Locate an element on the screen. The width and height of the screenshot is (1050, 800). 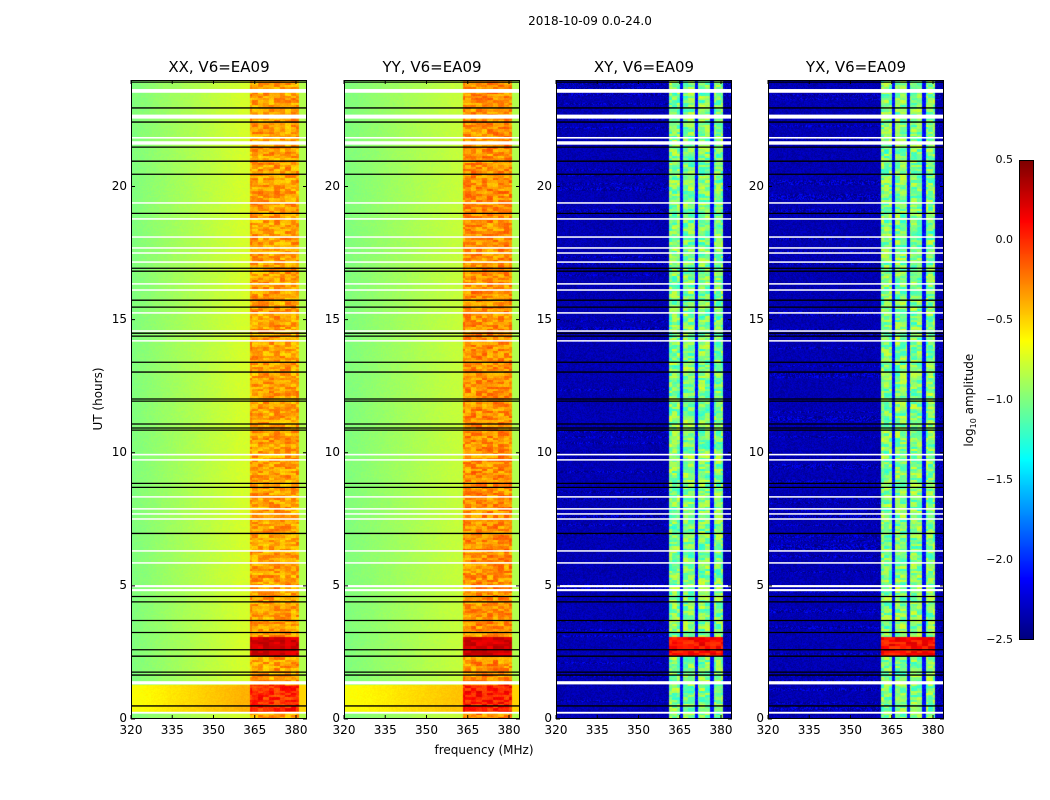
colorbar-tick-label: −1.0 is located at coordinates (999, 399).